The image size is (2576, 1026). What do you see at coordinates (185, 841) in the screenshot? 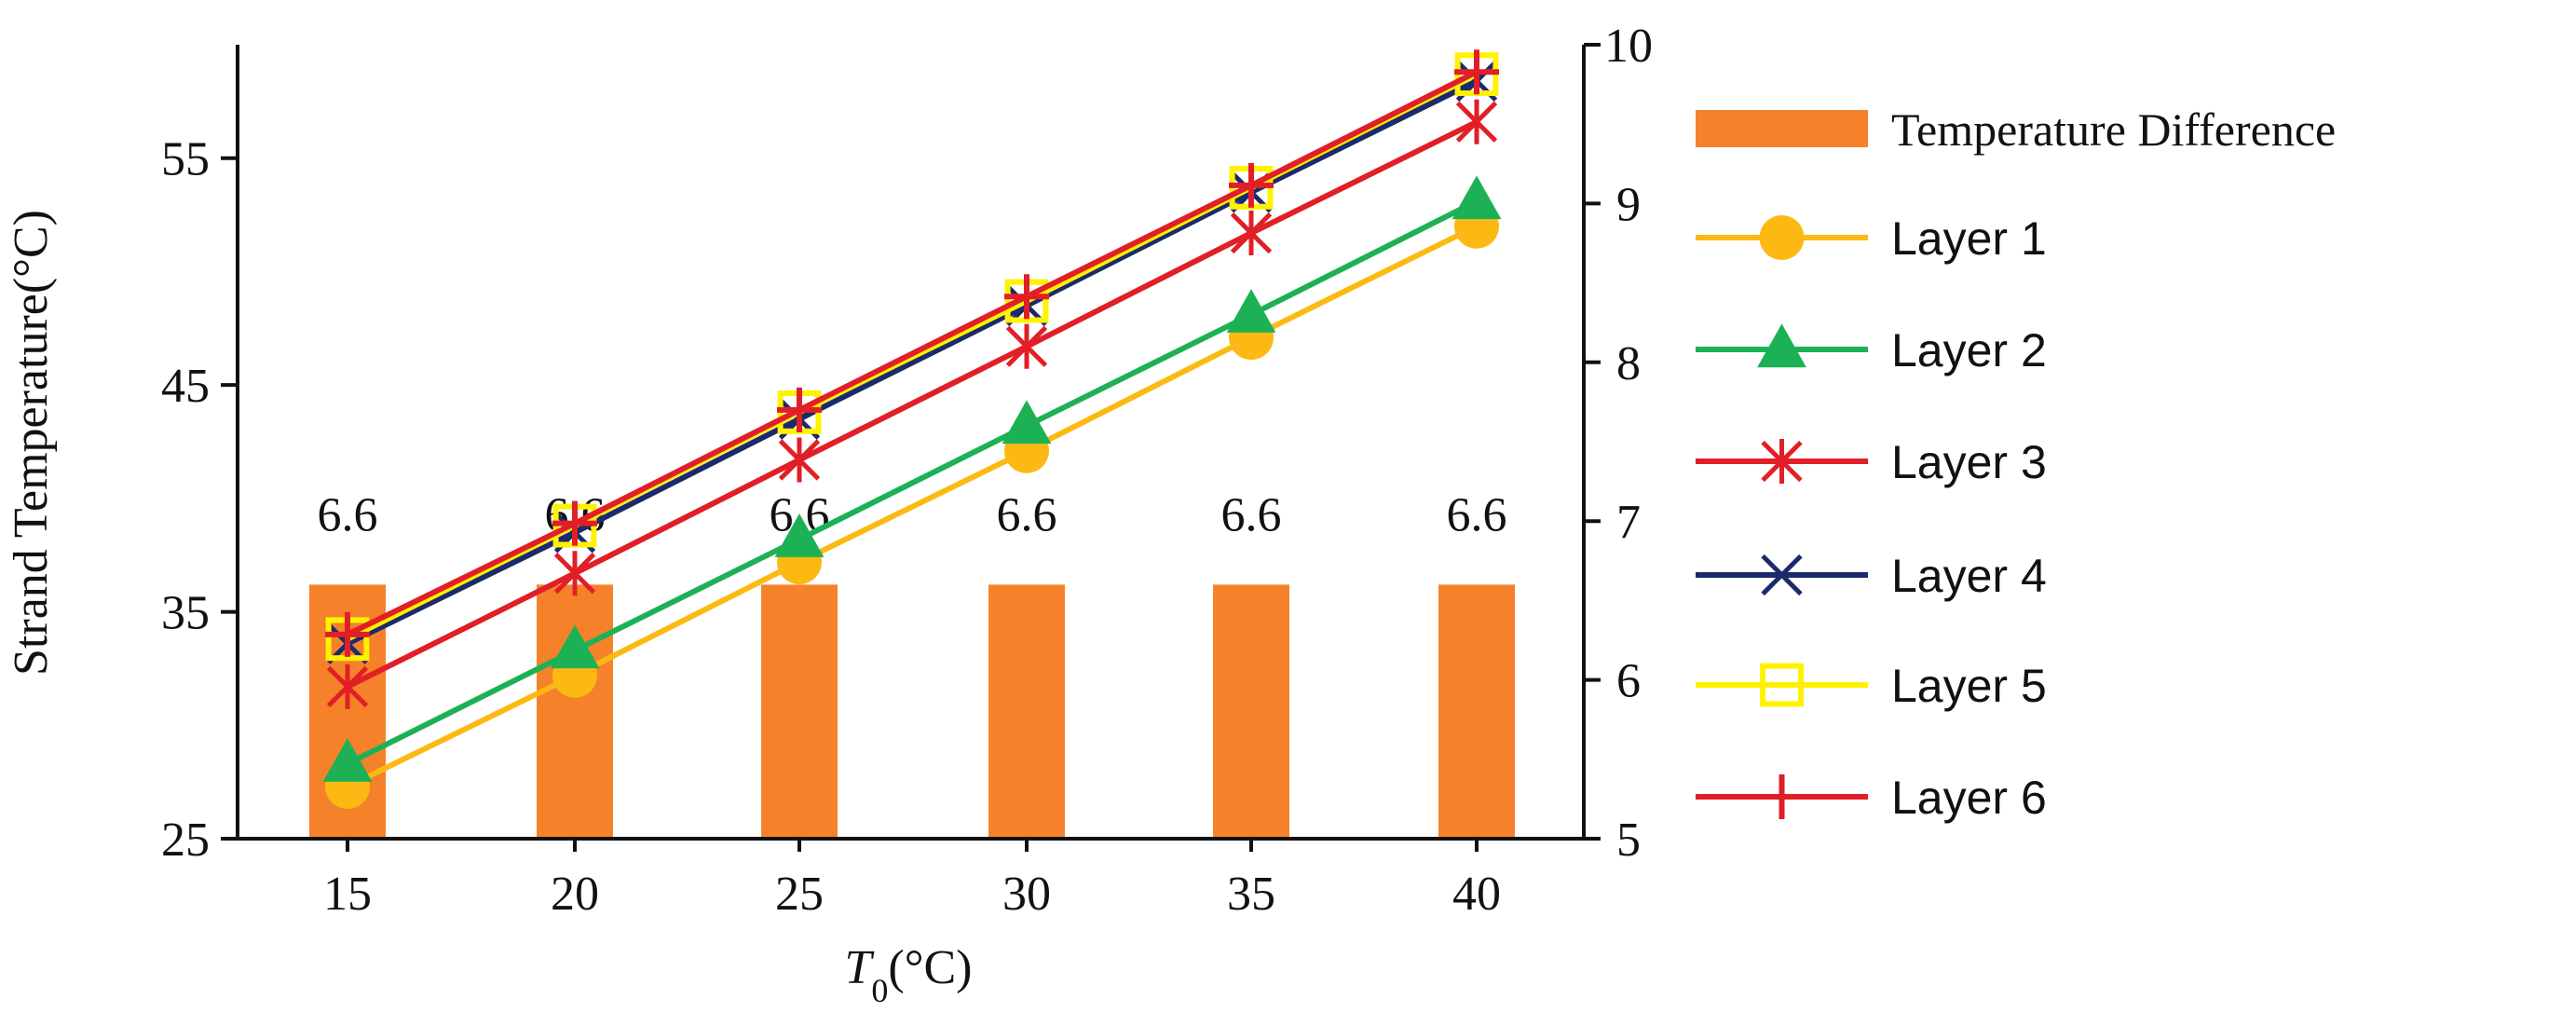
I see `y-tick-label: 25` at bounding box center [185, 841].